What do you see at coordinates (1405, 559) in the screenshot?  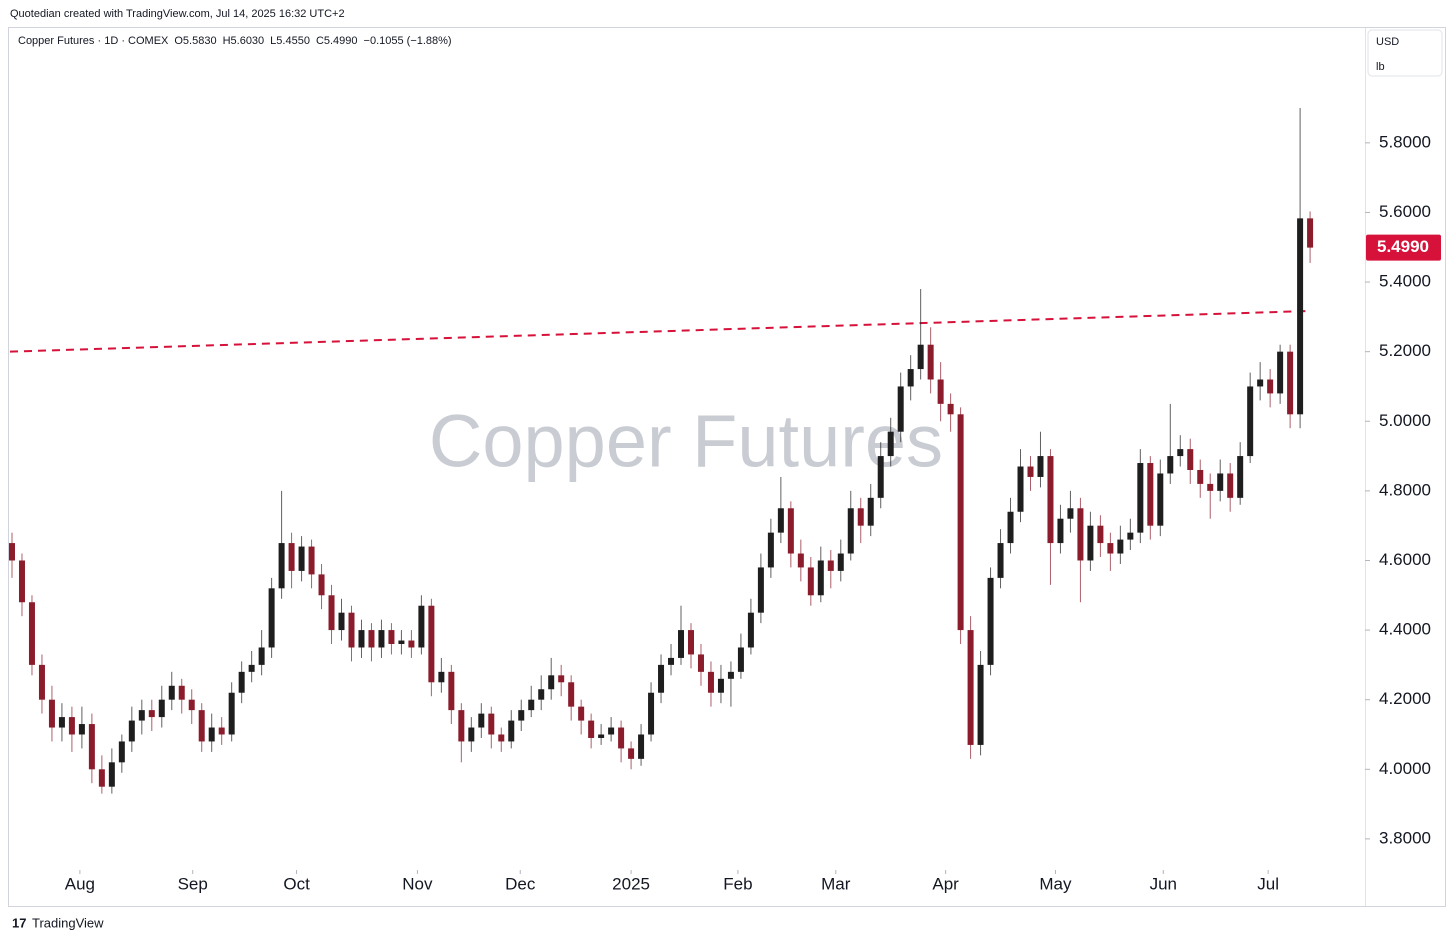 I see `y-tick-label: 4.6000` at bounding box center [1405, 559].